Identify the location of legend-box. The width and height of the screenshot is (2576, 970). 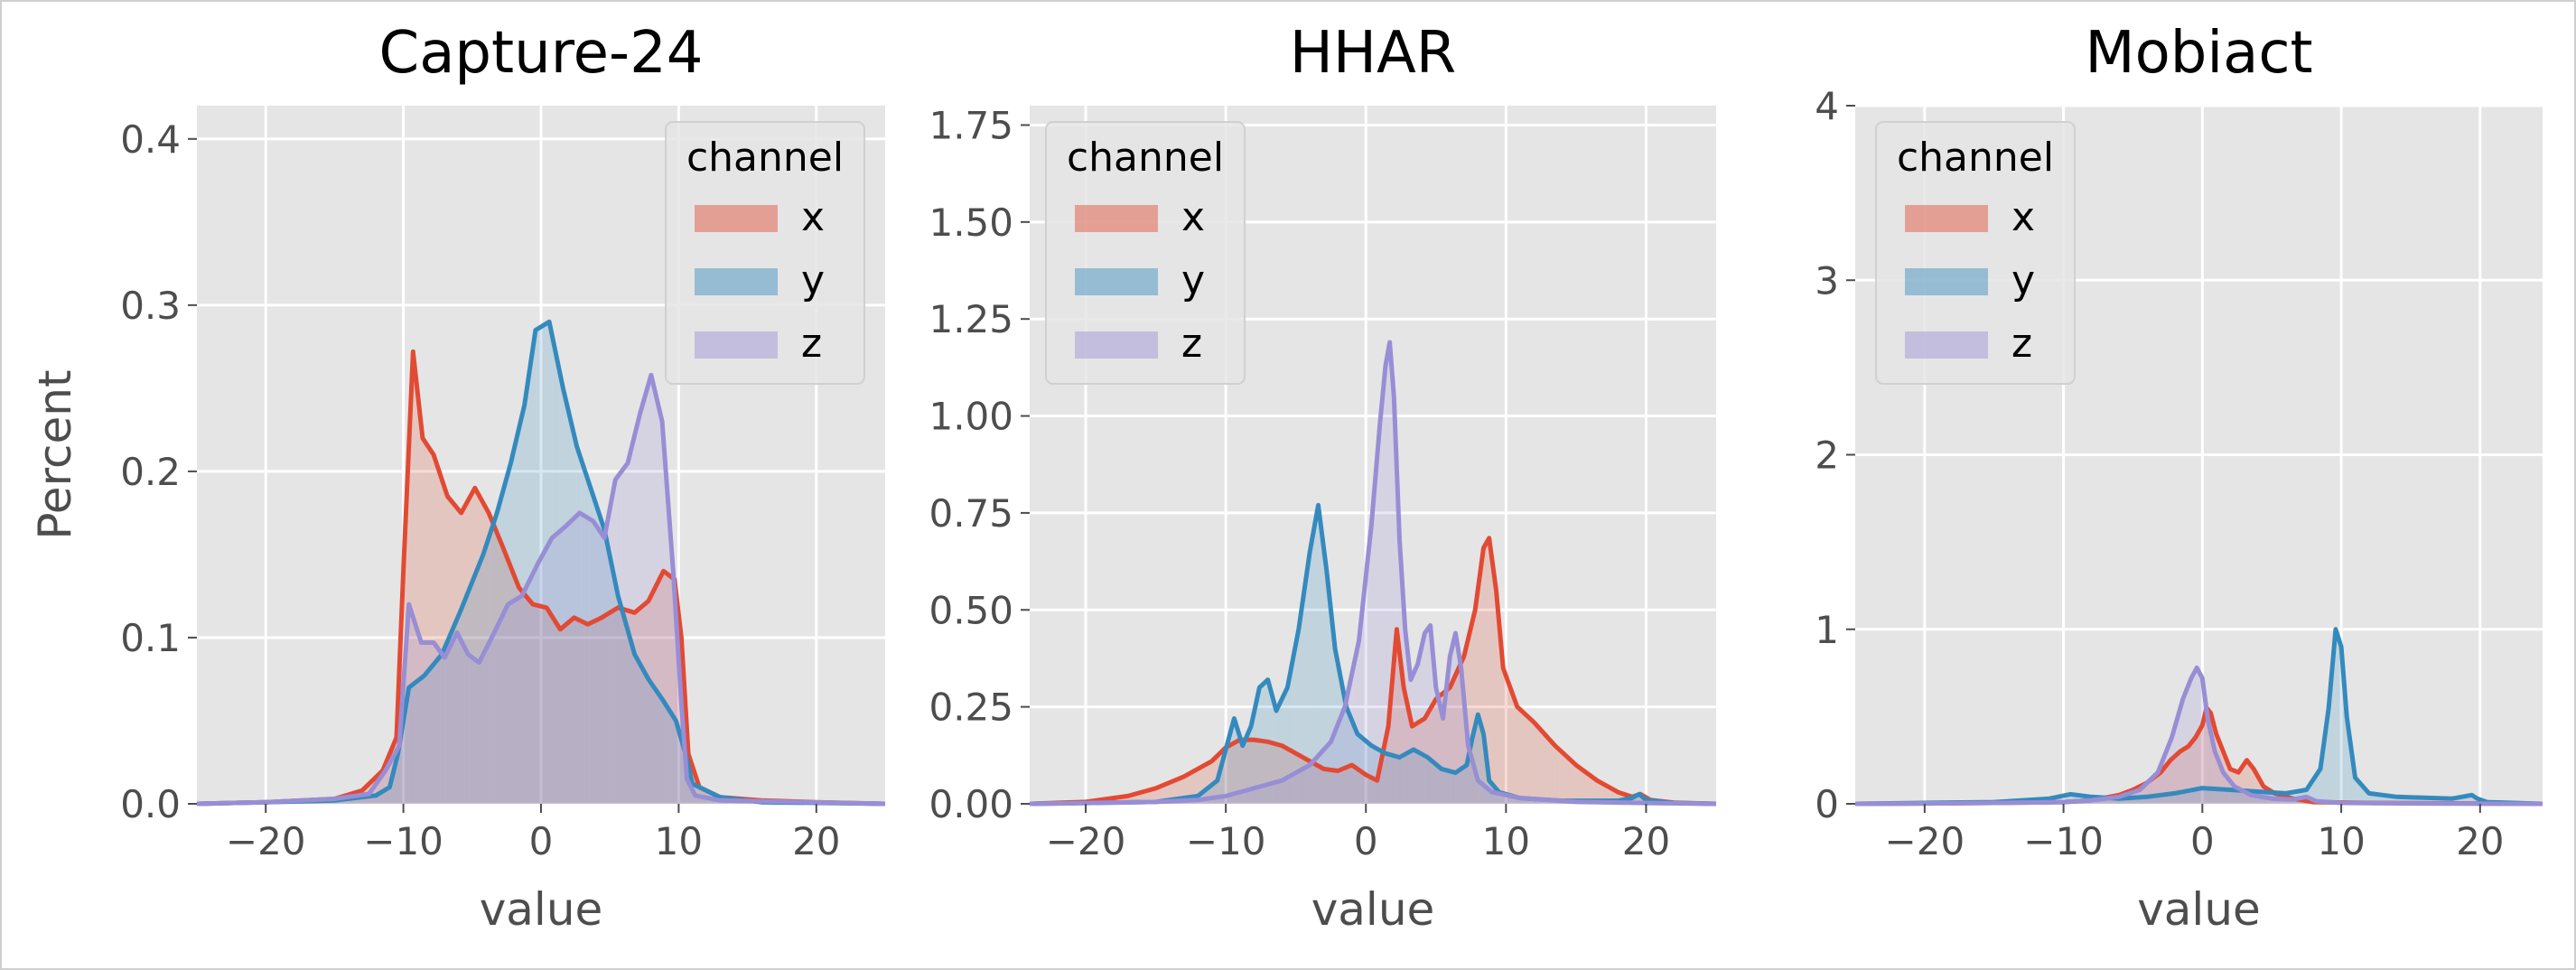
(765, 253).